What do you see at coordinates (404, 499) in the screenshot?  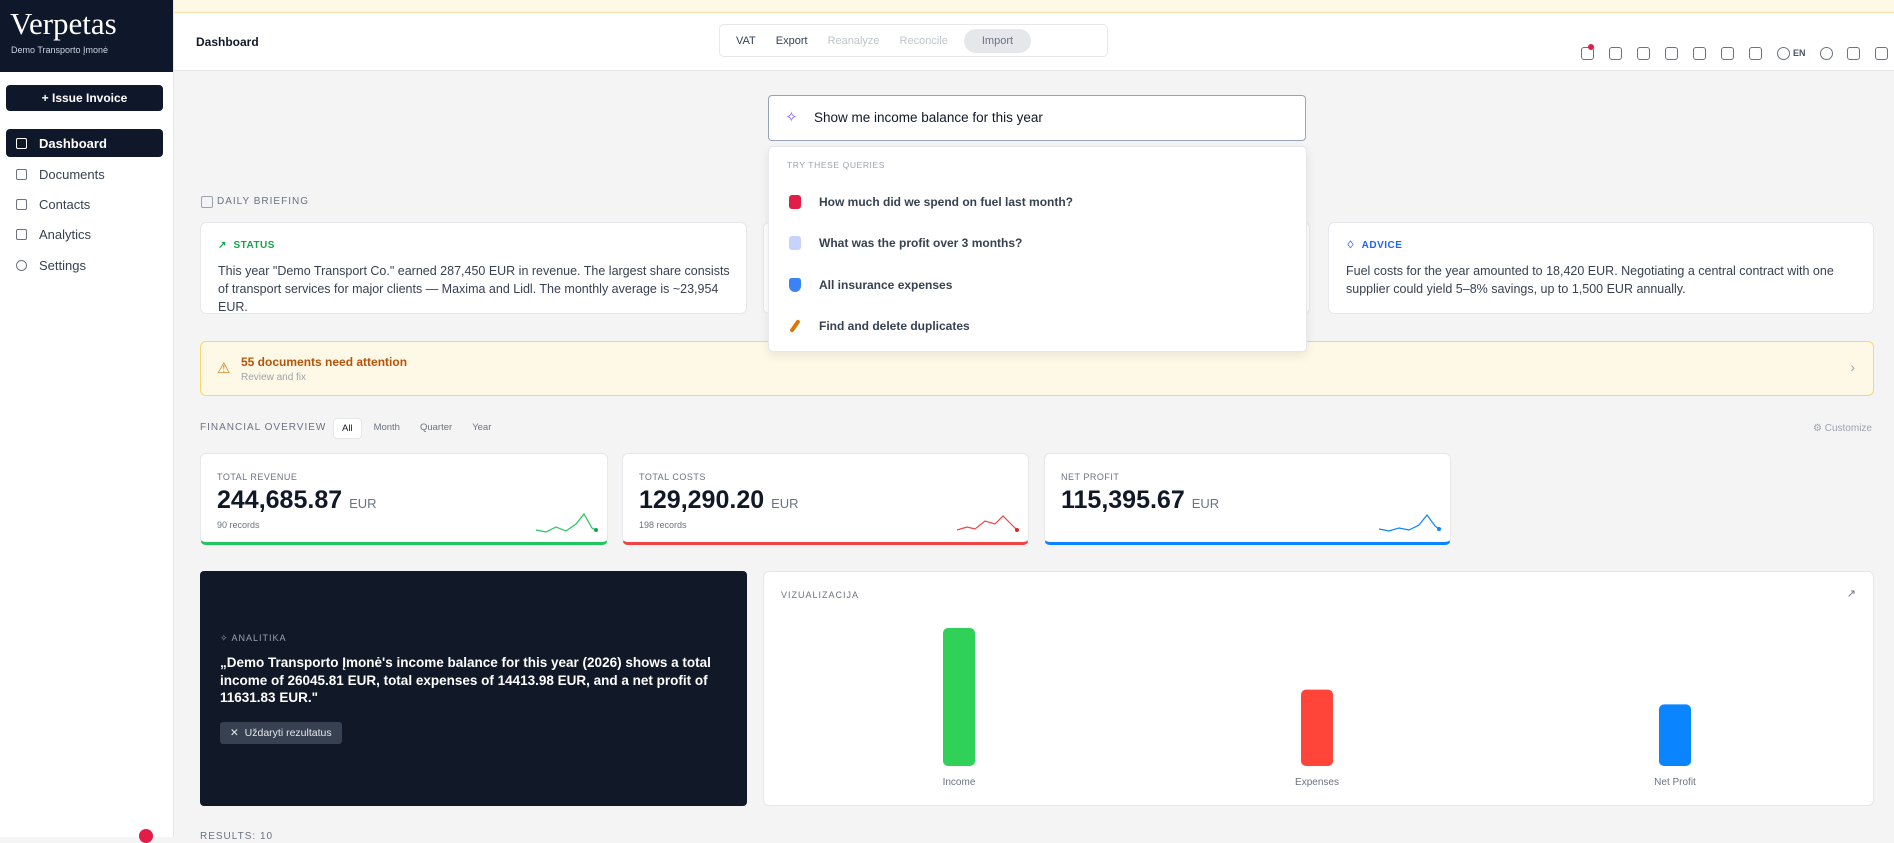 I see `metric-card: TOTAL REVENUE 244,685.87 EUR 90 records` at bounding box center [404, 499].